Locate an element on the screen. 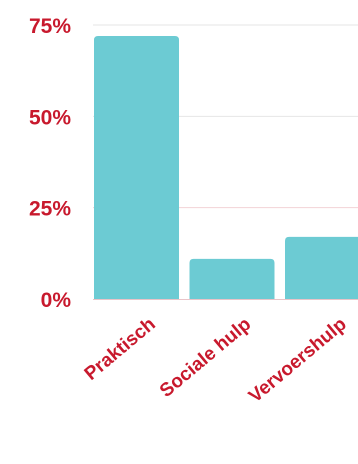 The image size is (358, 464). y-tick-label: 50% is located at coordinates (50, 117).